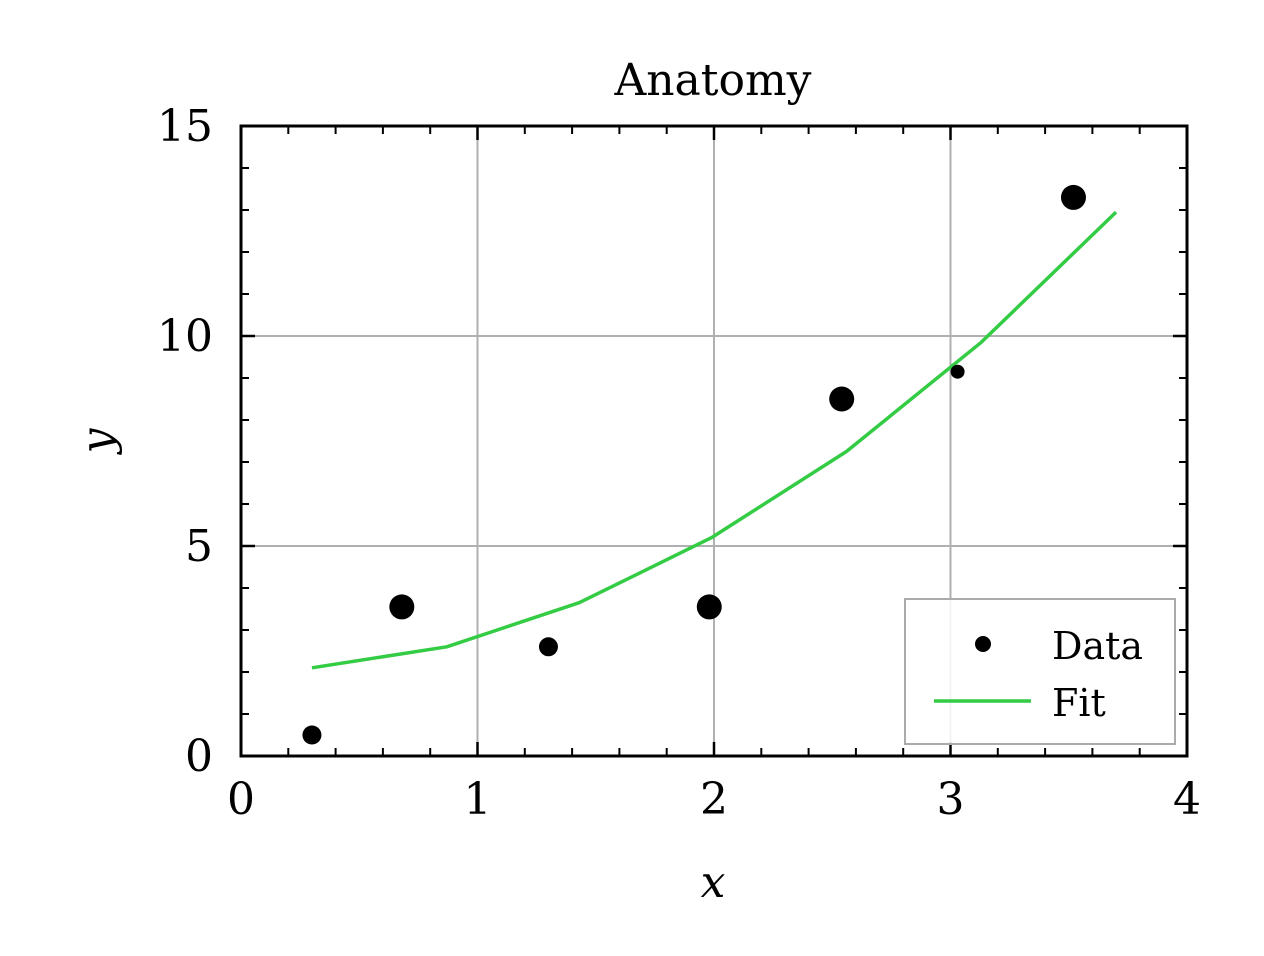 The height and width of the screenshot is (956, 1264). What do you see at coordinates (1097, 646) in the screenshot?
I see `legend-label-data: Data` at bounding box center [1097, 646].